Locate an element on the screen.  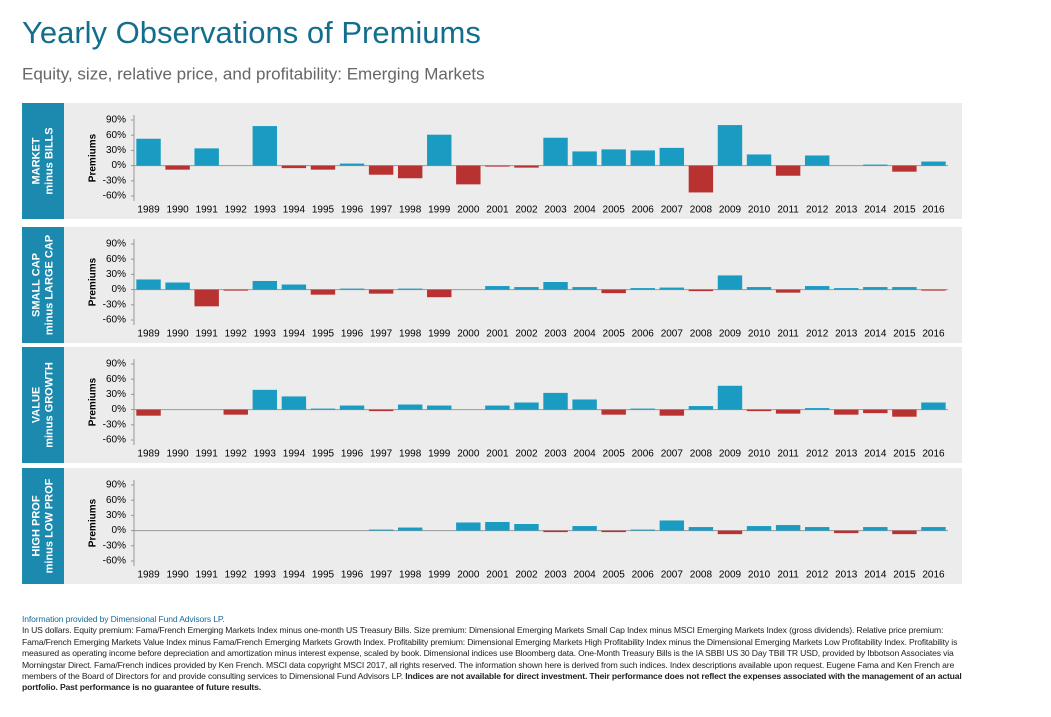
x-tick-label: 2016 is located at coordinates (933, 575).